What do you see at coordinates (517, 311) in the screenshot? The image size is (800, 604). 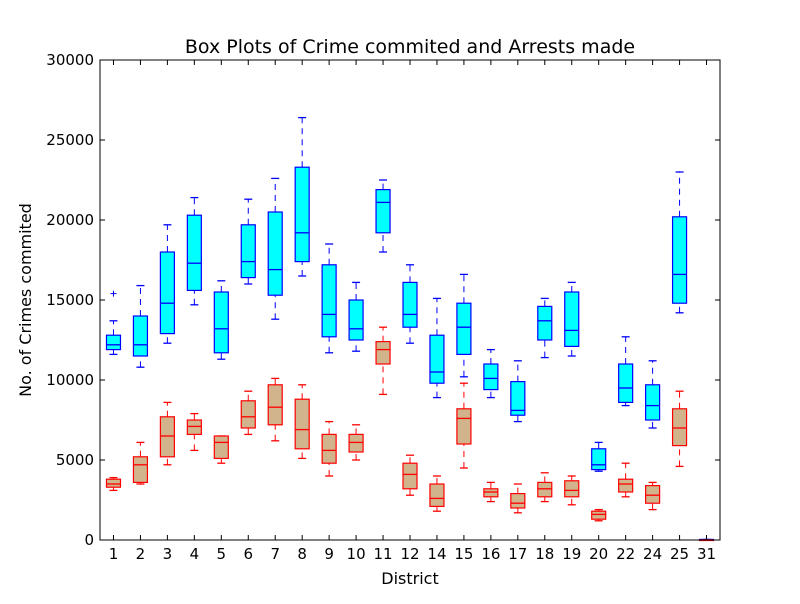 I see `x-tick: 17` at bounding box center [517, 311].